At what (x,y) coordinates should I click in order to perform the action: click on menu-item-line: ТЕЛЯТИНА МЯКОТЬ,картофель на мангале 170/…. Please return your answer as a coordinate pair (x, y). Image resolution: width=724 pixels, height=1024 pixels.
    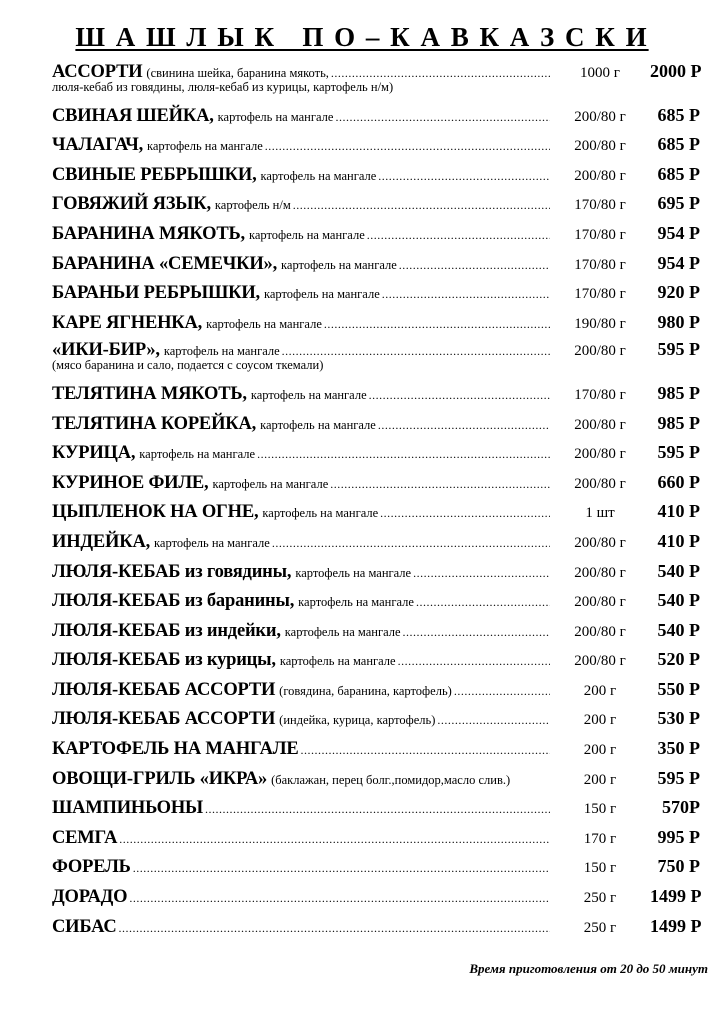
    Looking at the image, I should click on (376, 394).